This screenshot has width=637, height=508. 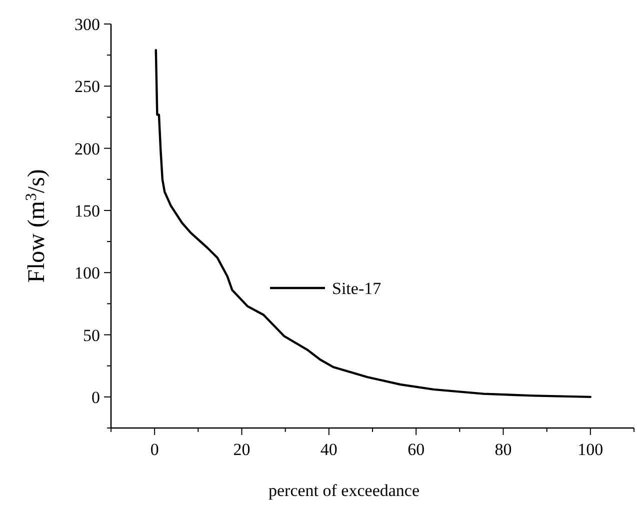 What do you see at coordinates (87, 24) in the screenshot?
I see `y-tick-label: 300` at bounding box center [87, 24].